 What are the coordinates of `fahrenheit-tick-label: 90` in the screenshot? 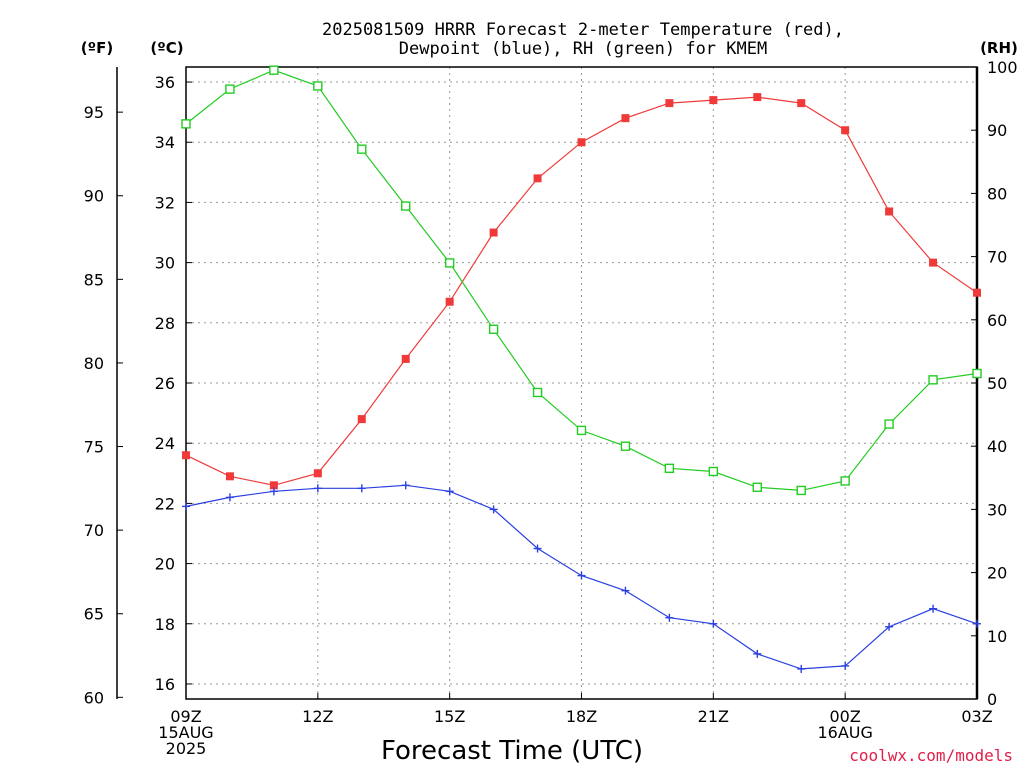 It's located at (94, 196).